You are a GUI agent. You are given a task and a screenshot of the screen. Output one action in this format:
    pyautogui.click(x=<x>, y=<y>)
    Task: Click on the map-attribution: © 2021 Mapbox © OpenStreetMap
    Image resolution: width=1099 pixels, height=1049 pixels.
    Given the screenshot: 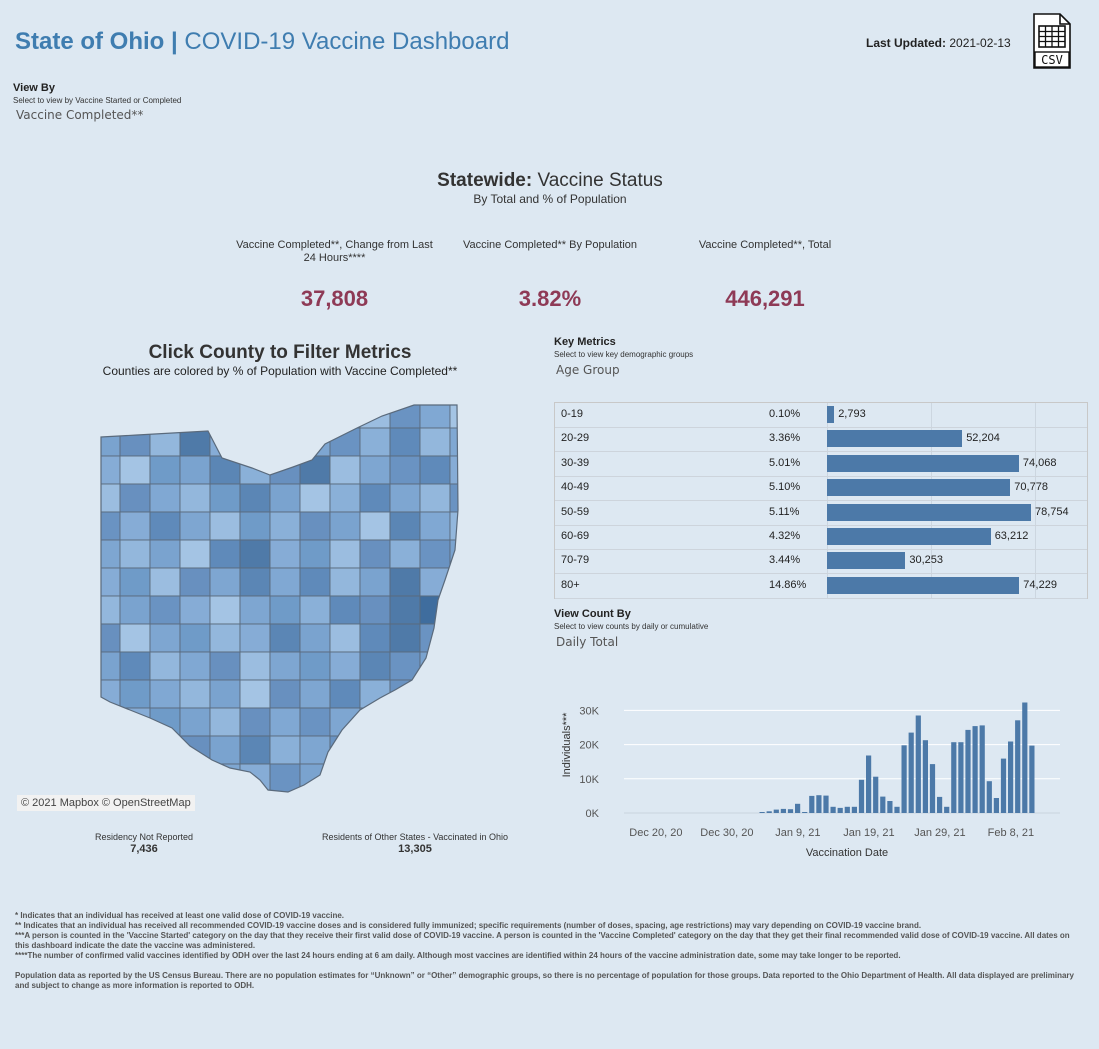 What is the action you would take?
    pyautogui.click(x=106, y=803)
    